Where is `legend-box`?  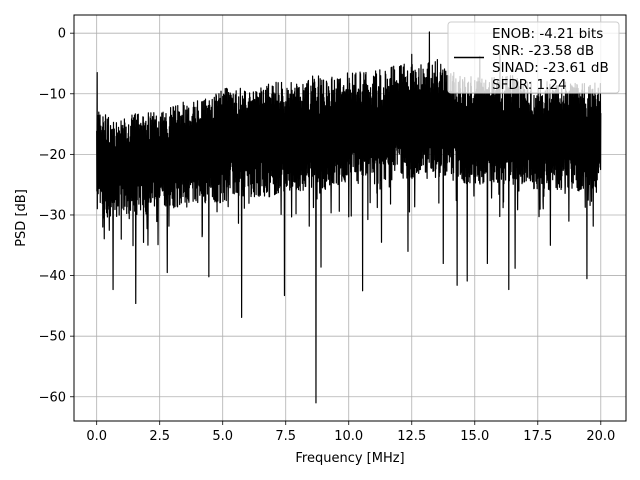 legend-box is located at coordinates (533, 57).